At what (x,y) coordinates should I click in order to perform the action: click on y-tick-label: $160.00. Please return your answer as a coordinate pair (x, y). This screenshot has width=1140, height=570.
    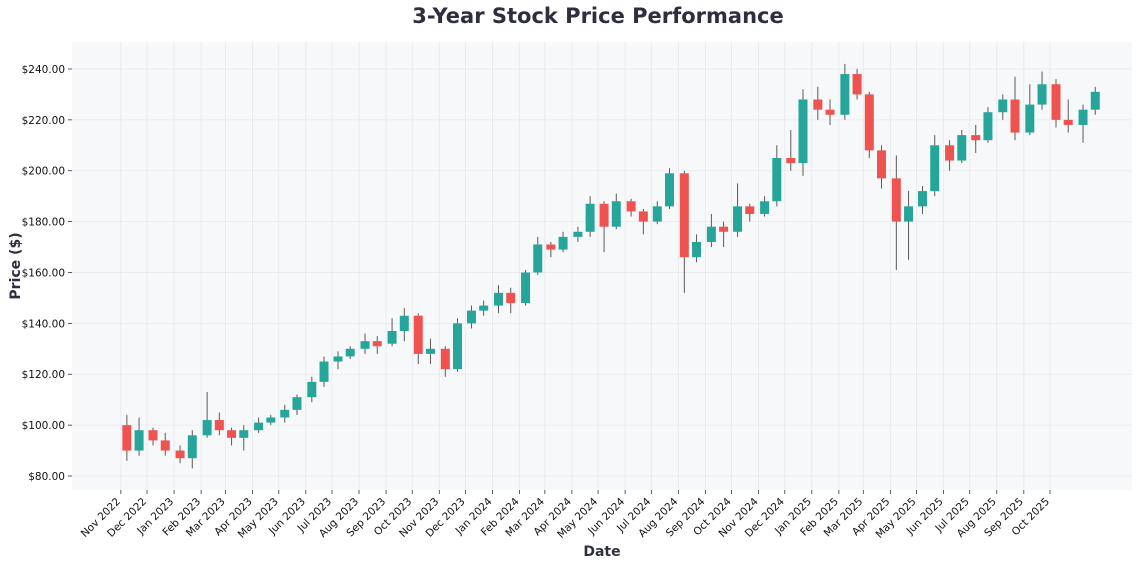
    Looking at the image, I should click on (43, 273).